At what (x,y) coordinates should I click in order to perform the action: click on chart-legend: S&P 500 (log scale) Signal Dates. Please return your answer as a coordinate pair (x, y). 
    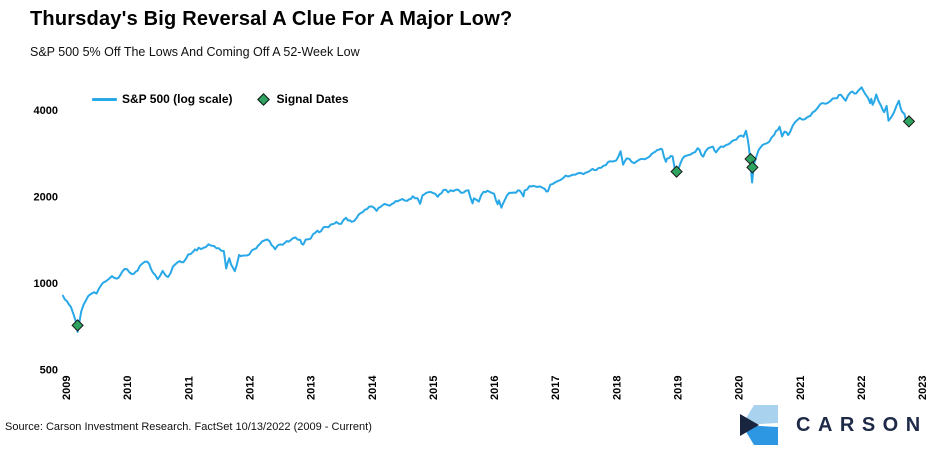
    Looking at the image, I should click on (220, 99).